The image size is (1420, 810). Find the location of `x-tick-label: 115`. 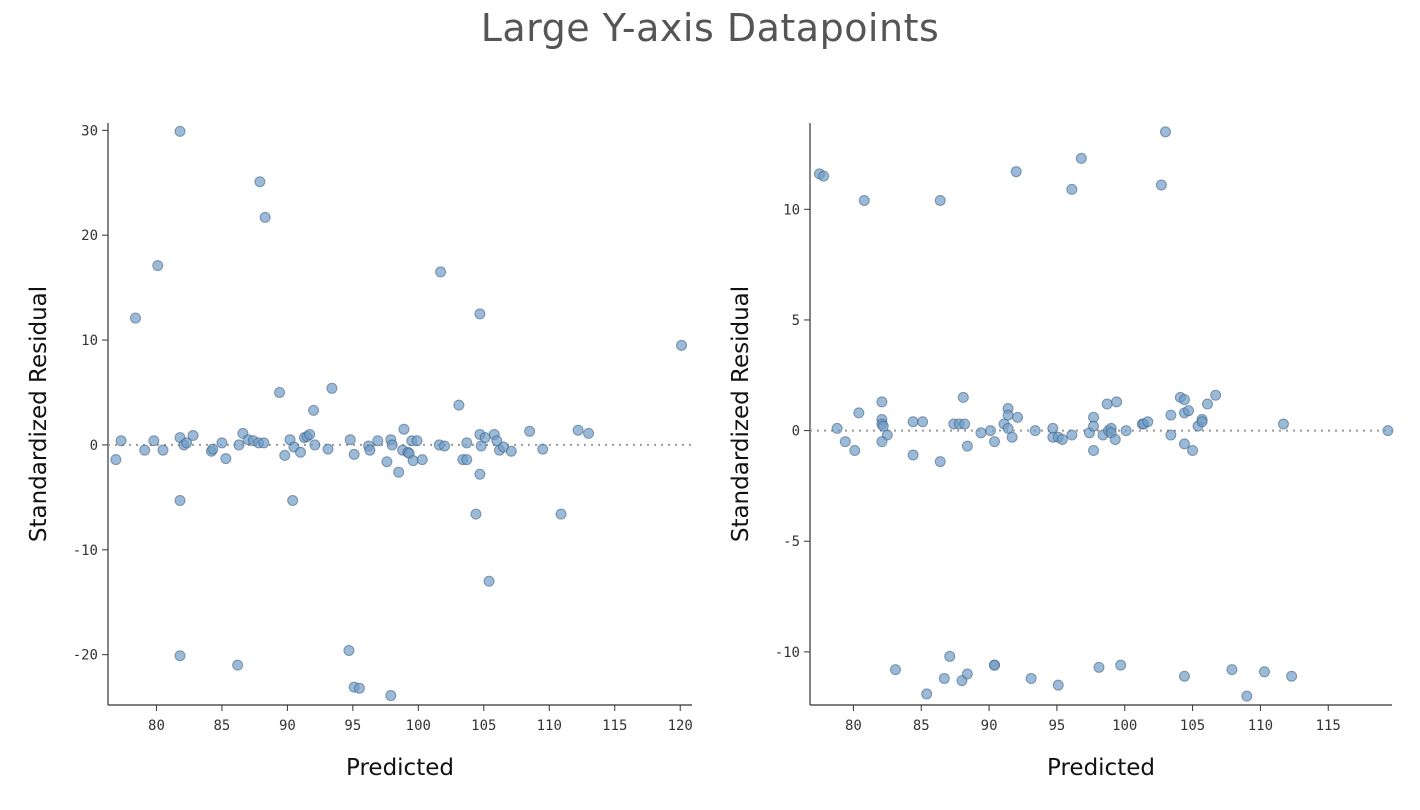

x-tick-label: 115 is located at coordinates (1328, 726).